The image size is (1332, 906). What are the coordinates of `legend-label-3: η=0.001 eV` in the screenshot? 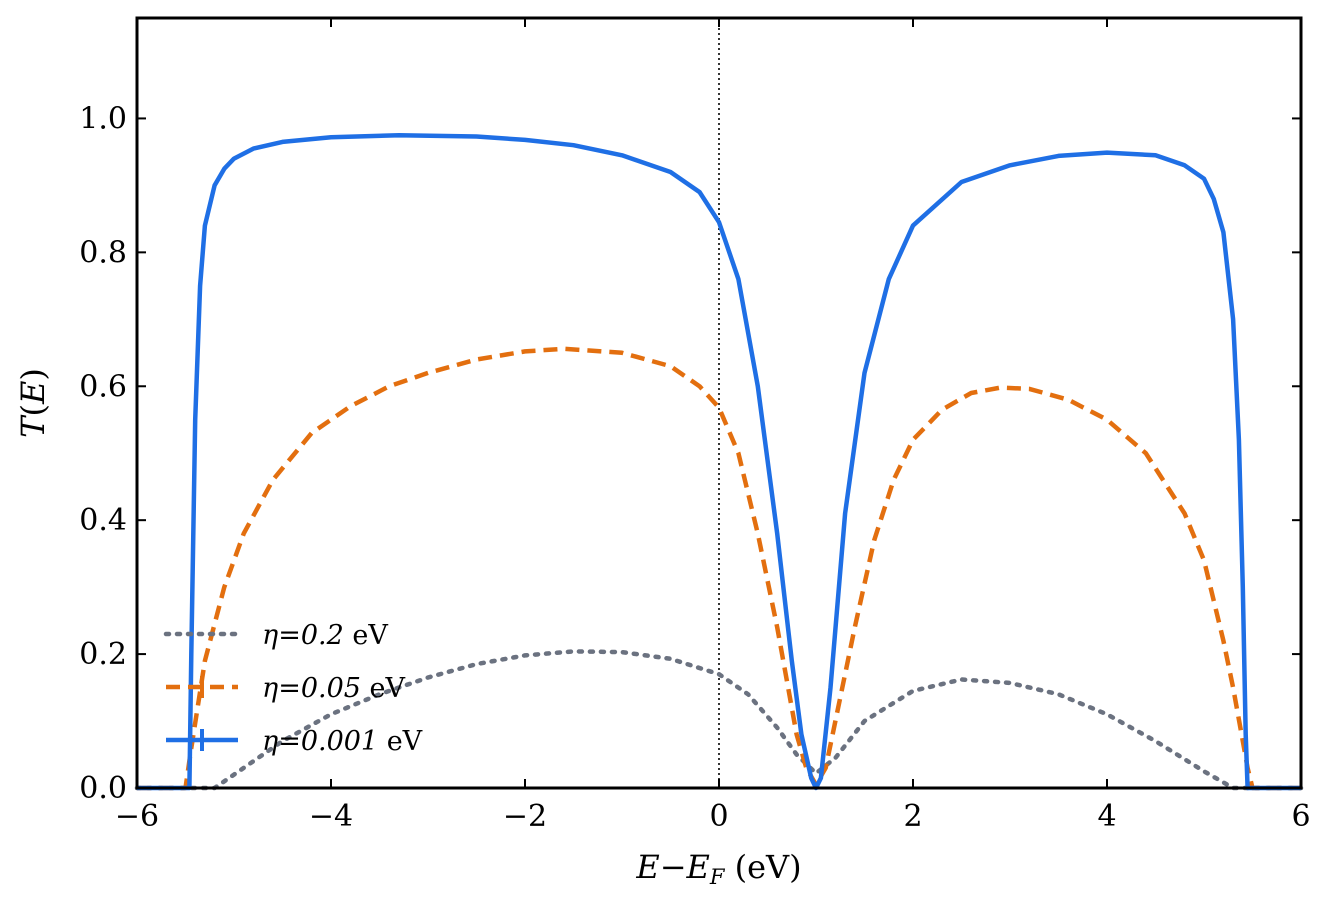 It's located at (342, 741).